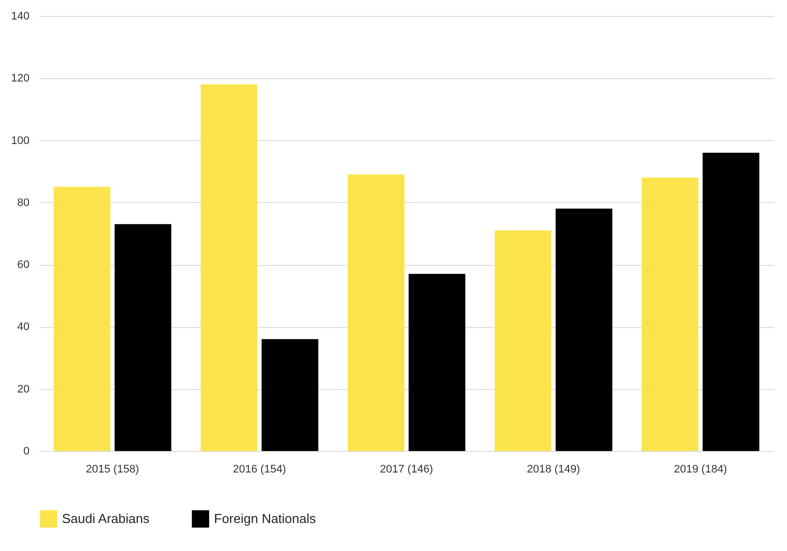 This screenshot has height=551, width=787. I want to click on x-tick-label: 2019 (184), so click(701, 470).